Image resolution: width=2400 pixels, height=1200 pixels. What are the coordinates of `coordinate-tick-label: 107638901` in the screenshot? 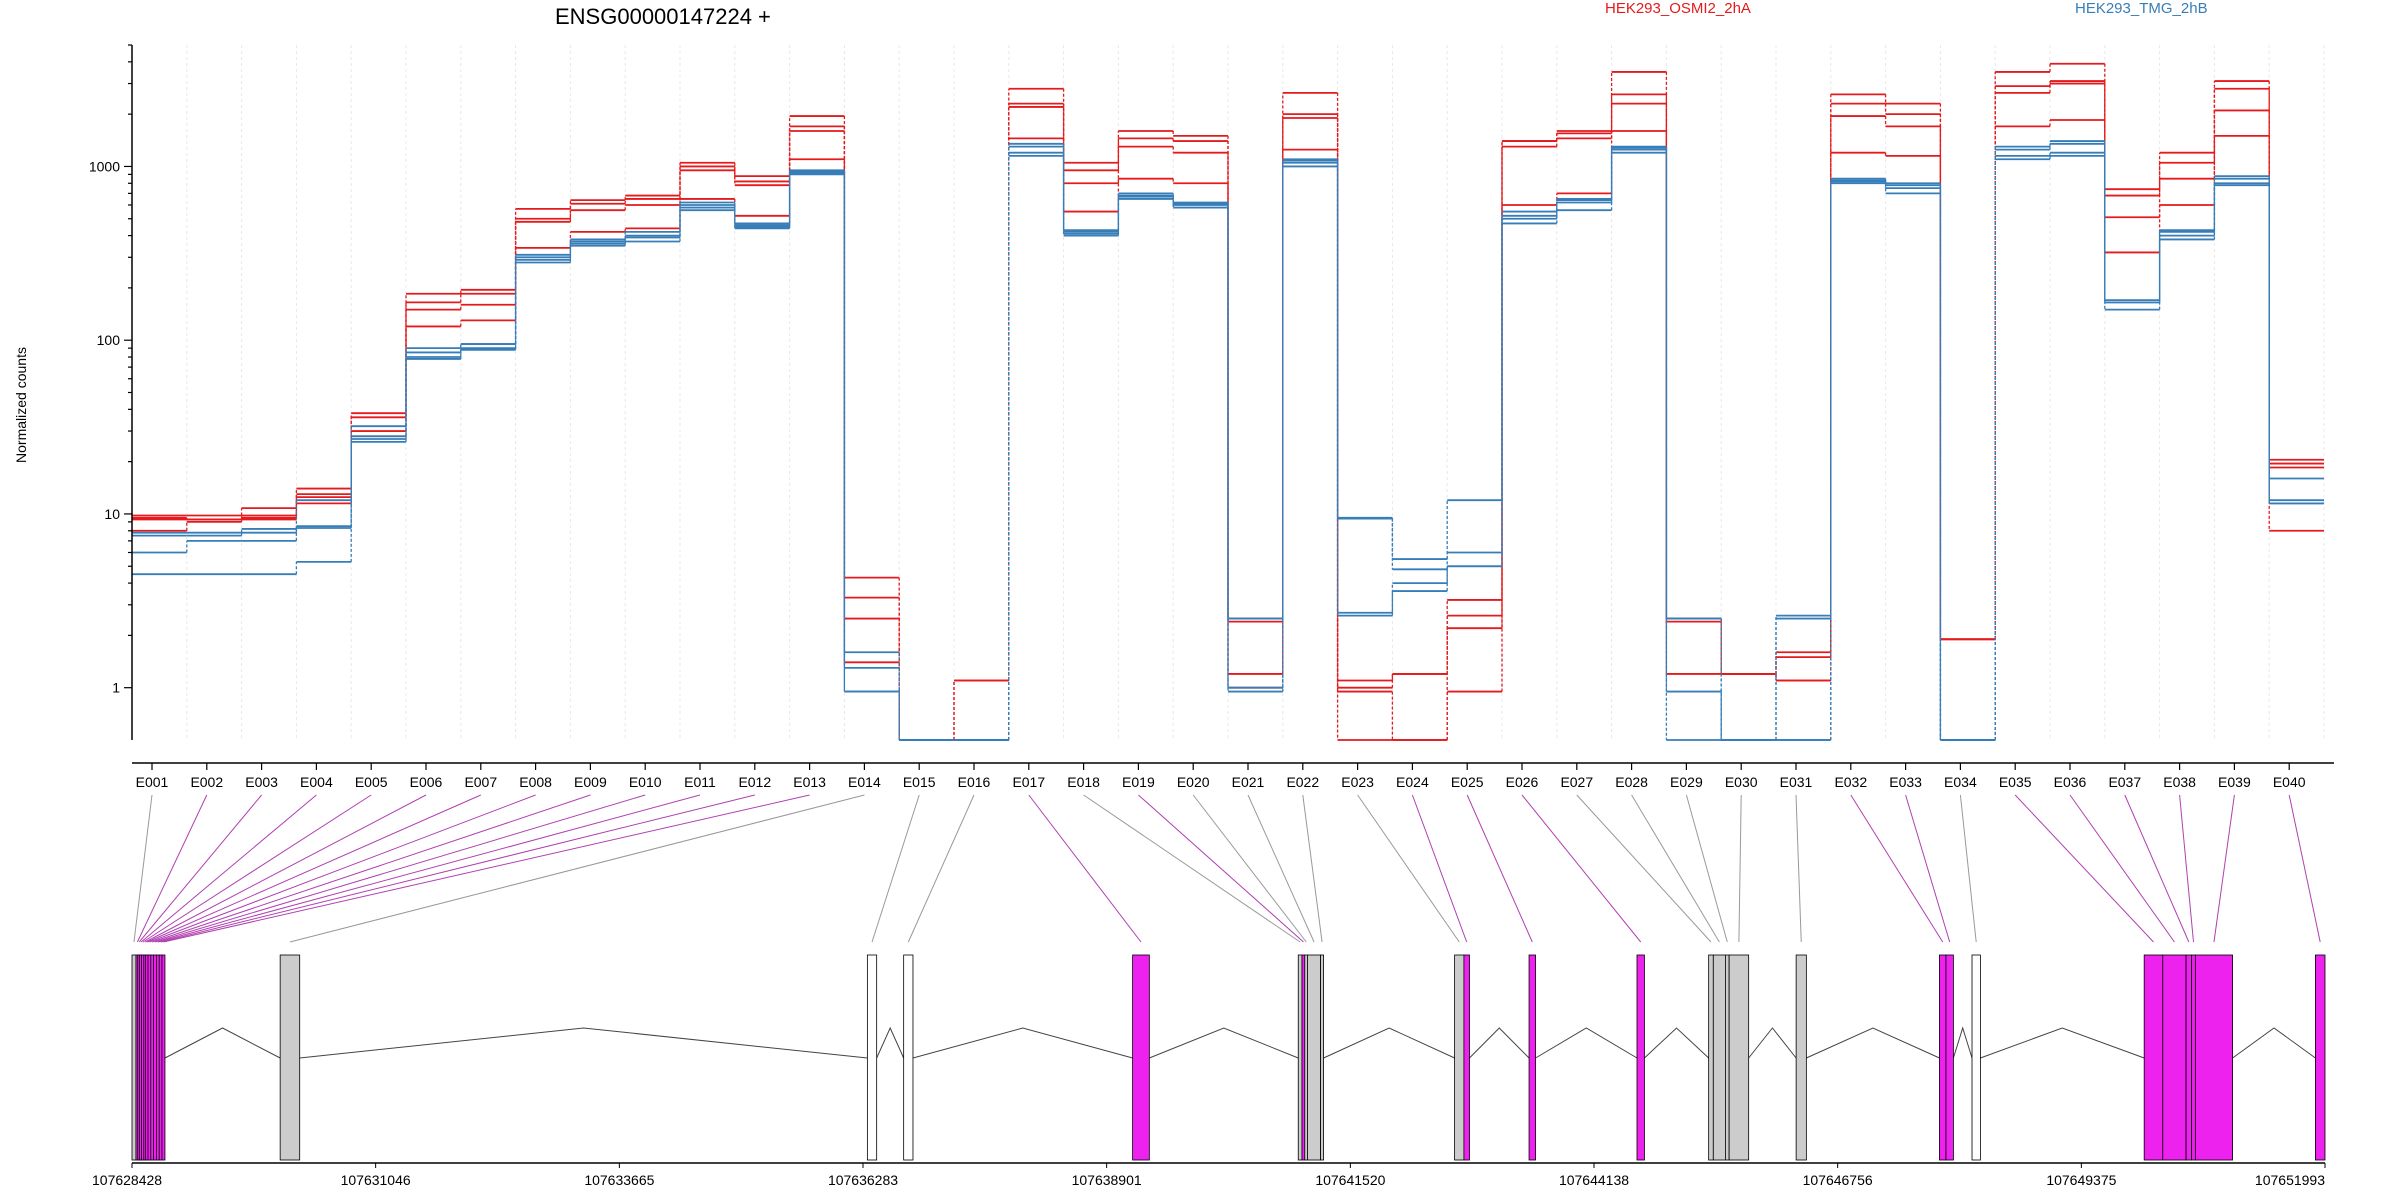 It's located at (1107, 1180).